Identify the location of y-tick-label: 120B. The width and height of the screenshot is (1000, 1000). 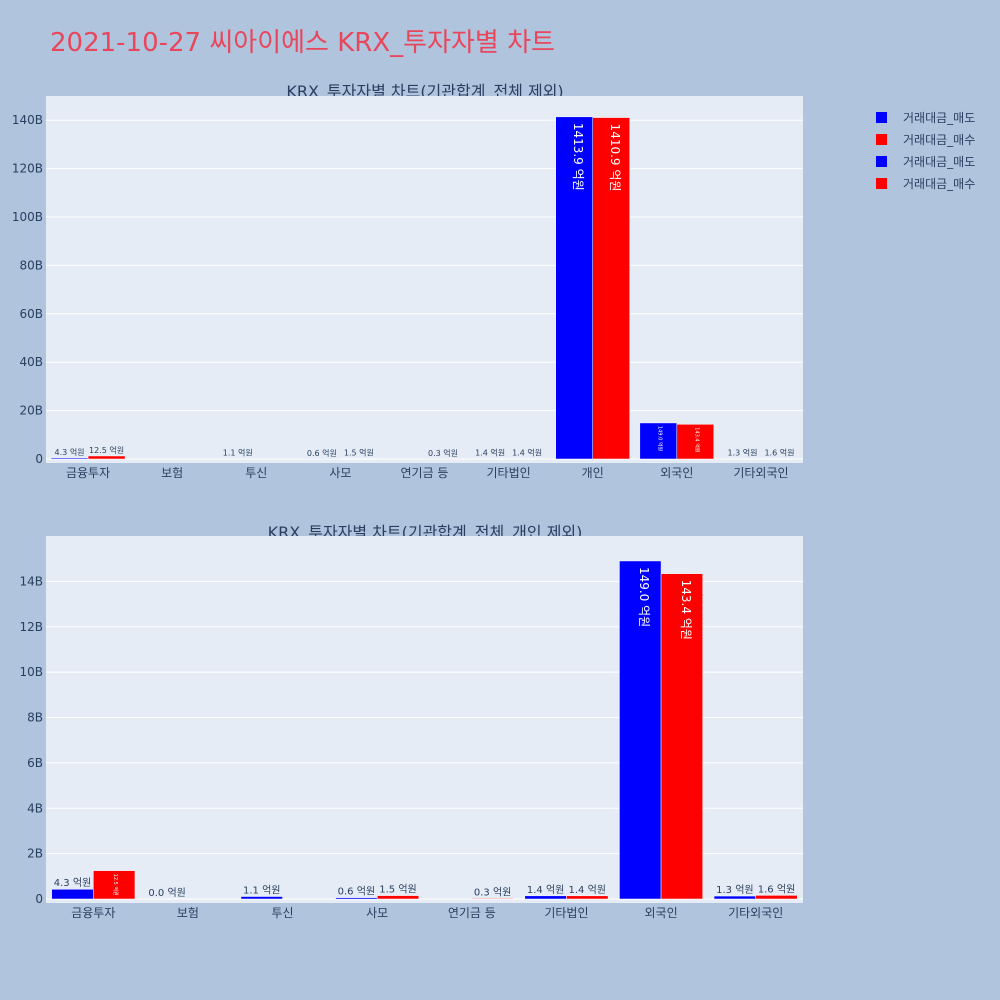
(27, 169).